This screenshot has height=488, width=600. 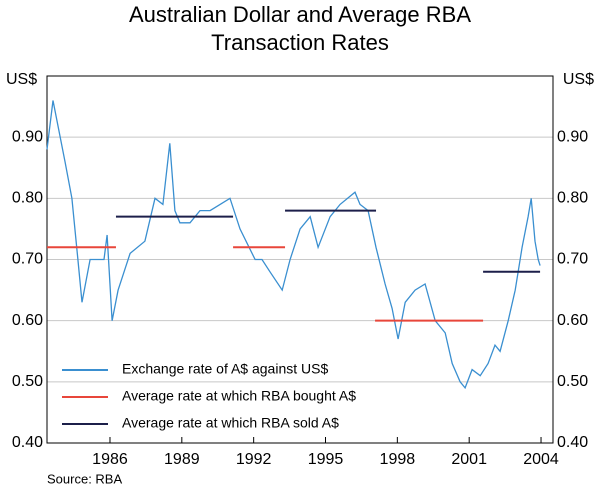 I want to click on y-tick-label: 0.70, so click(x=27, y=259).